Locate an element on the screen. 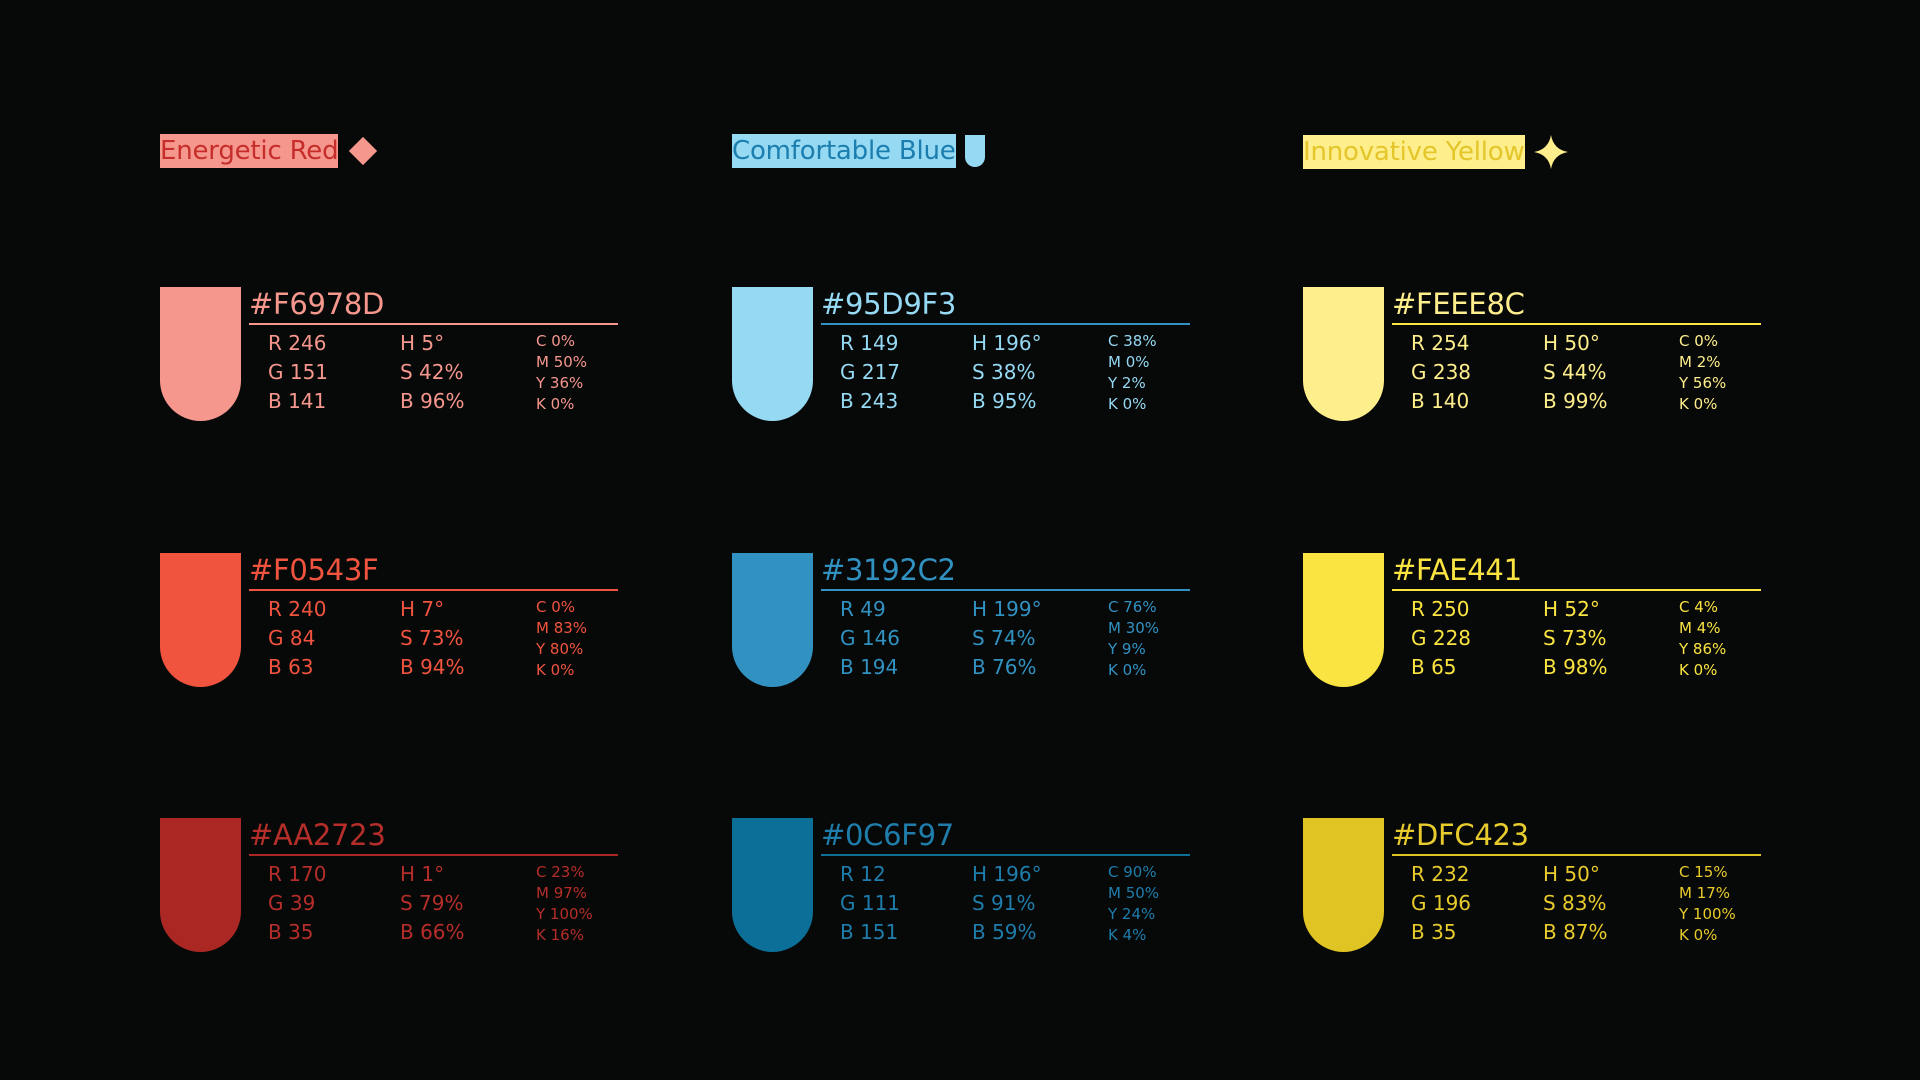 This screenshot has width=1920, height=1080. hex-code: #FAE441 is located at coordinates (1457, 570).